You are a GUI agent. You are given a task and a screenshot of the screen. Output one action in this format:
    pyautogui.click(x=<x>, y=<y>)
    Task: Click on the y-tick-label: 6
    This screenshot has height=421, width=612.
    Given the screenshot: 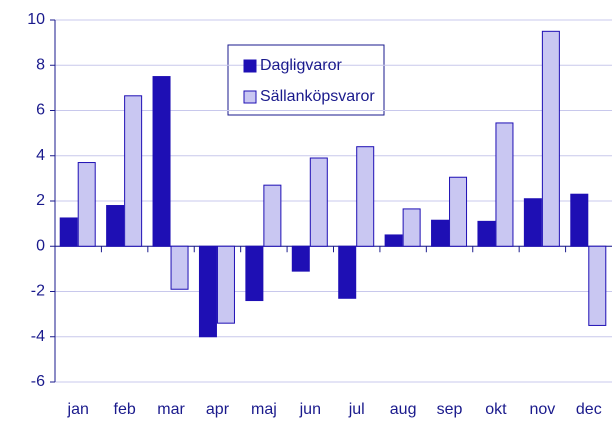 What is the action you would take?
    pyautogui.click(x=40, y=110)
    